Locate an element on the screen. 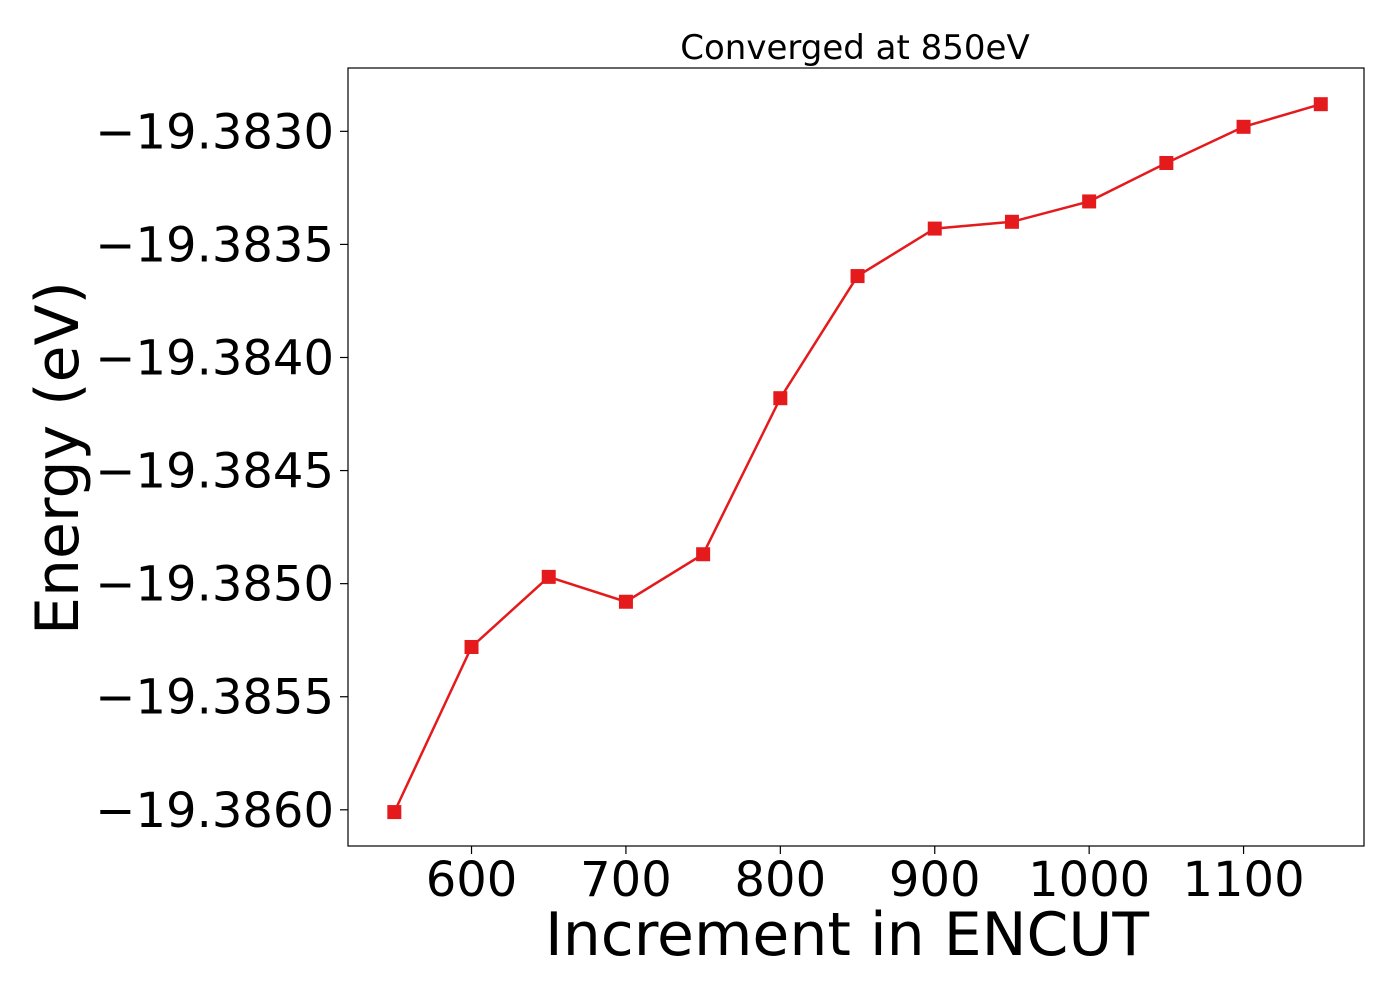  y-tick-label: −19.3835 is located at coordinates (214, 245).